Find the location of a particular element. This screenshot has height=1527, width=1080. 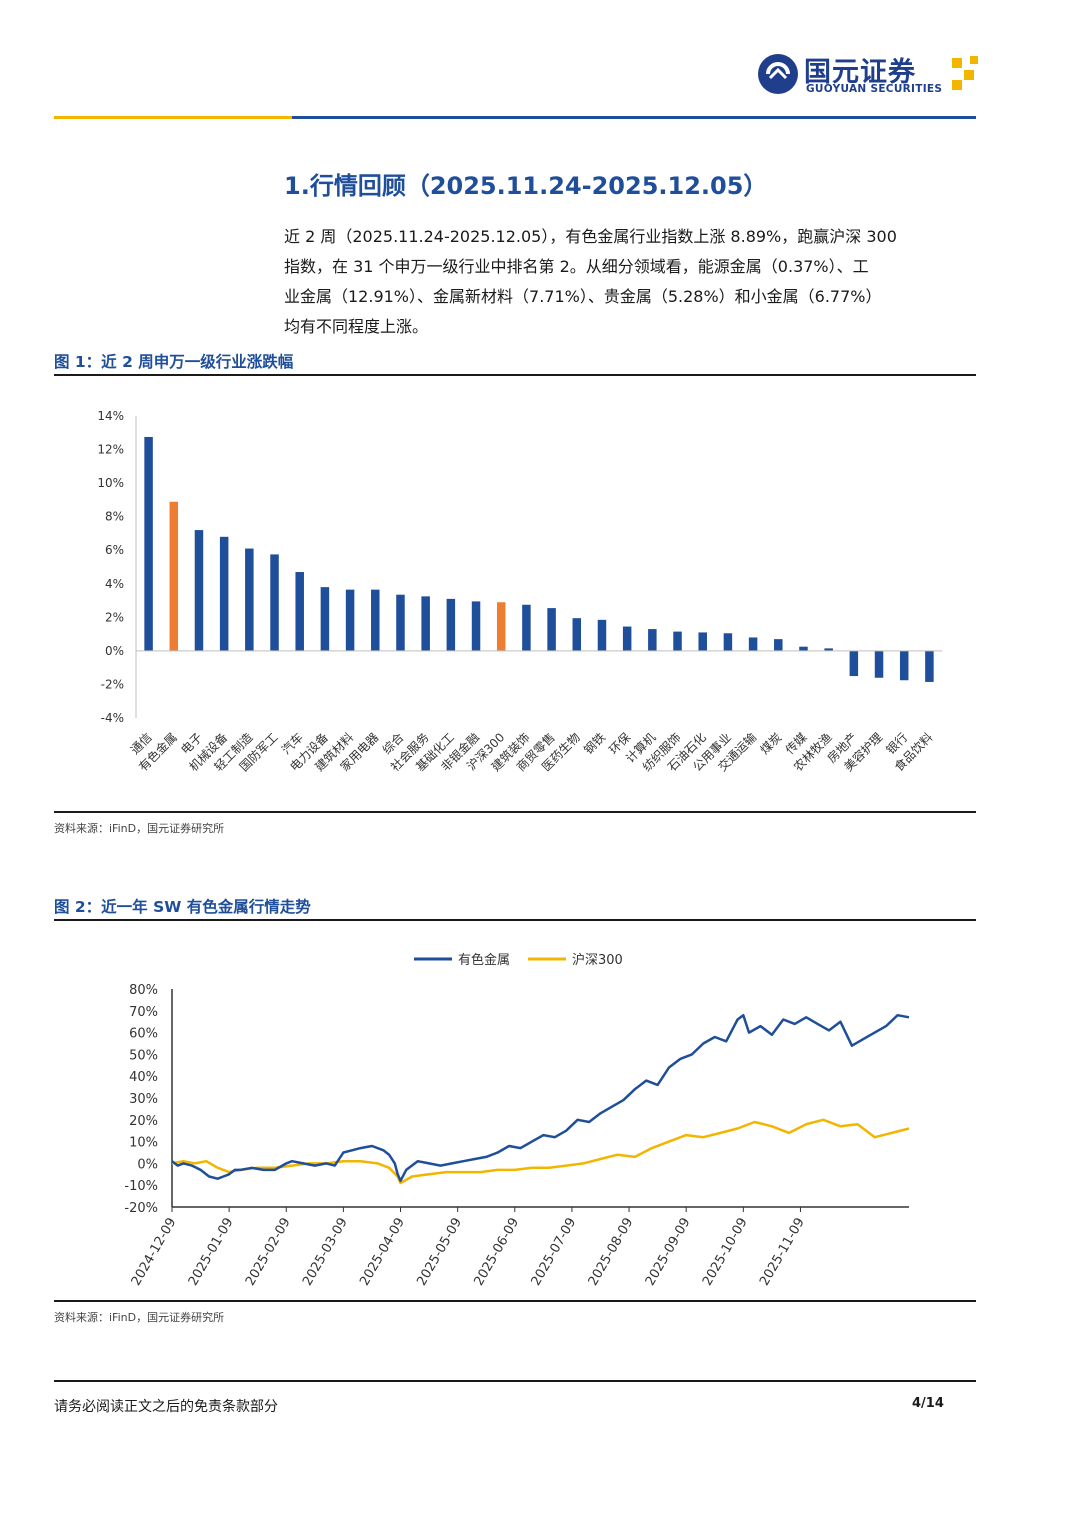

x-tick-label: 2025-07-09 is located at coordinates (554, 1252).